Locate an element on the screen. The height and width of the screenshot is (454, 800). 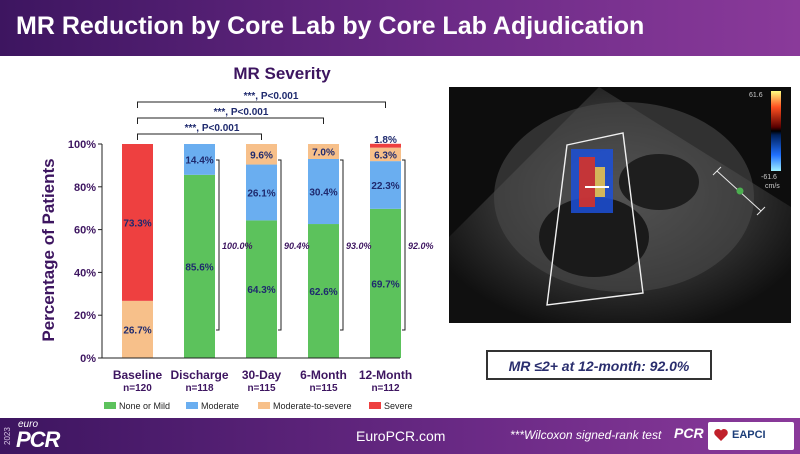
heart-icon is located at coordinates (721, 435).